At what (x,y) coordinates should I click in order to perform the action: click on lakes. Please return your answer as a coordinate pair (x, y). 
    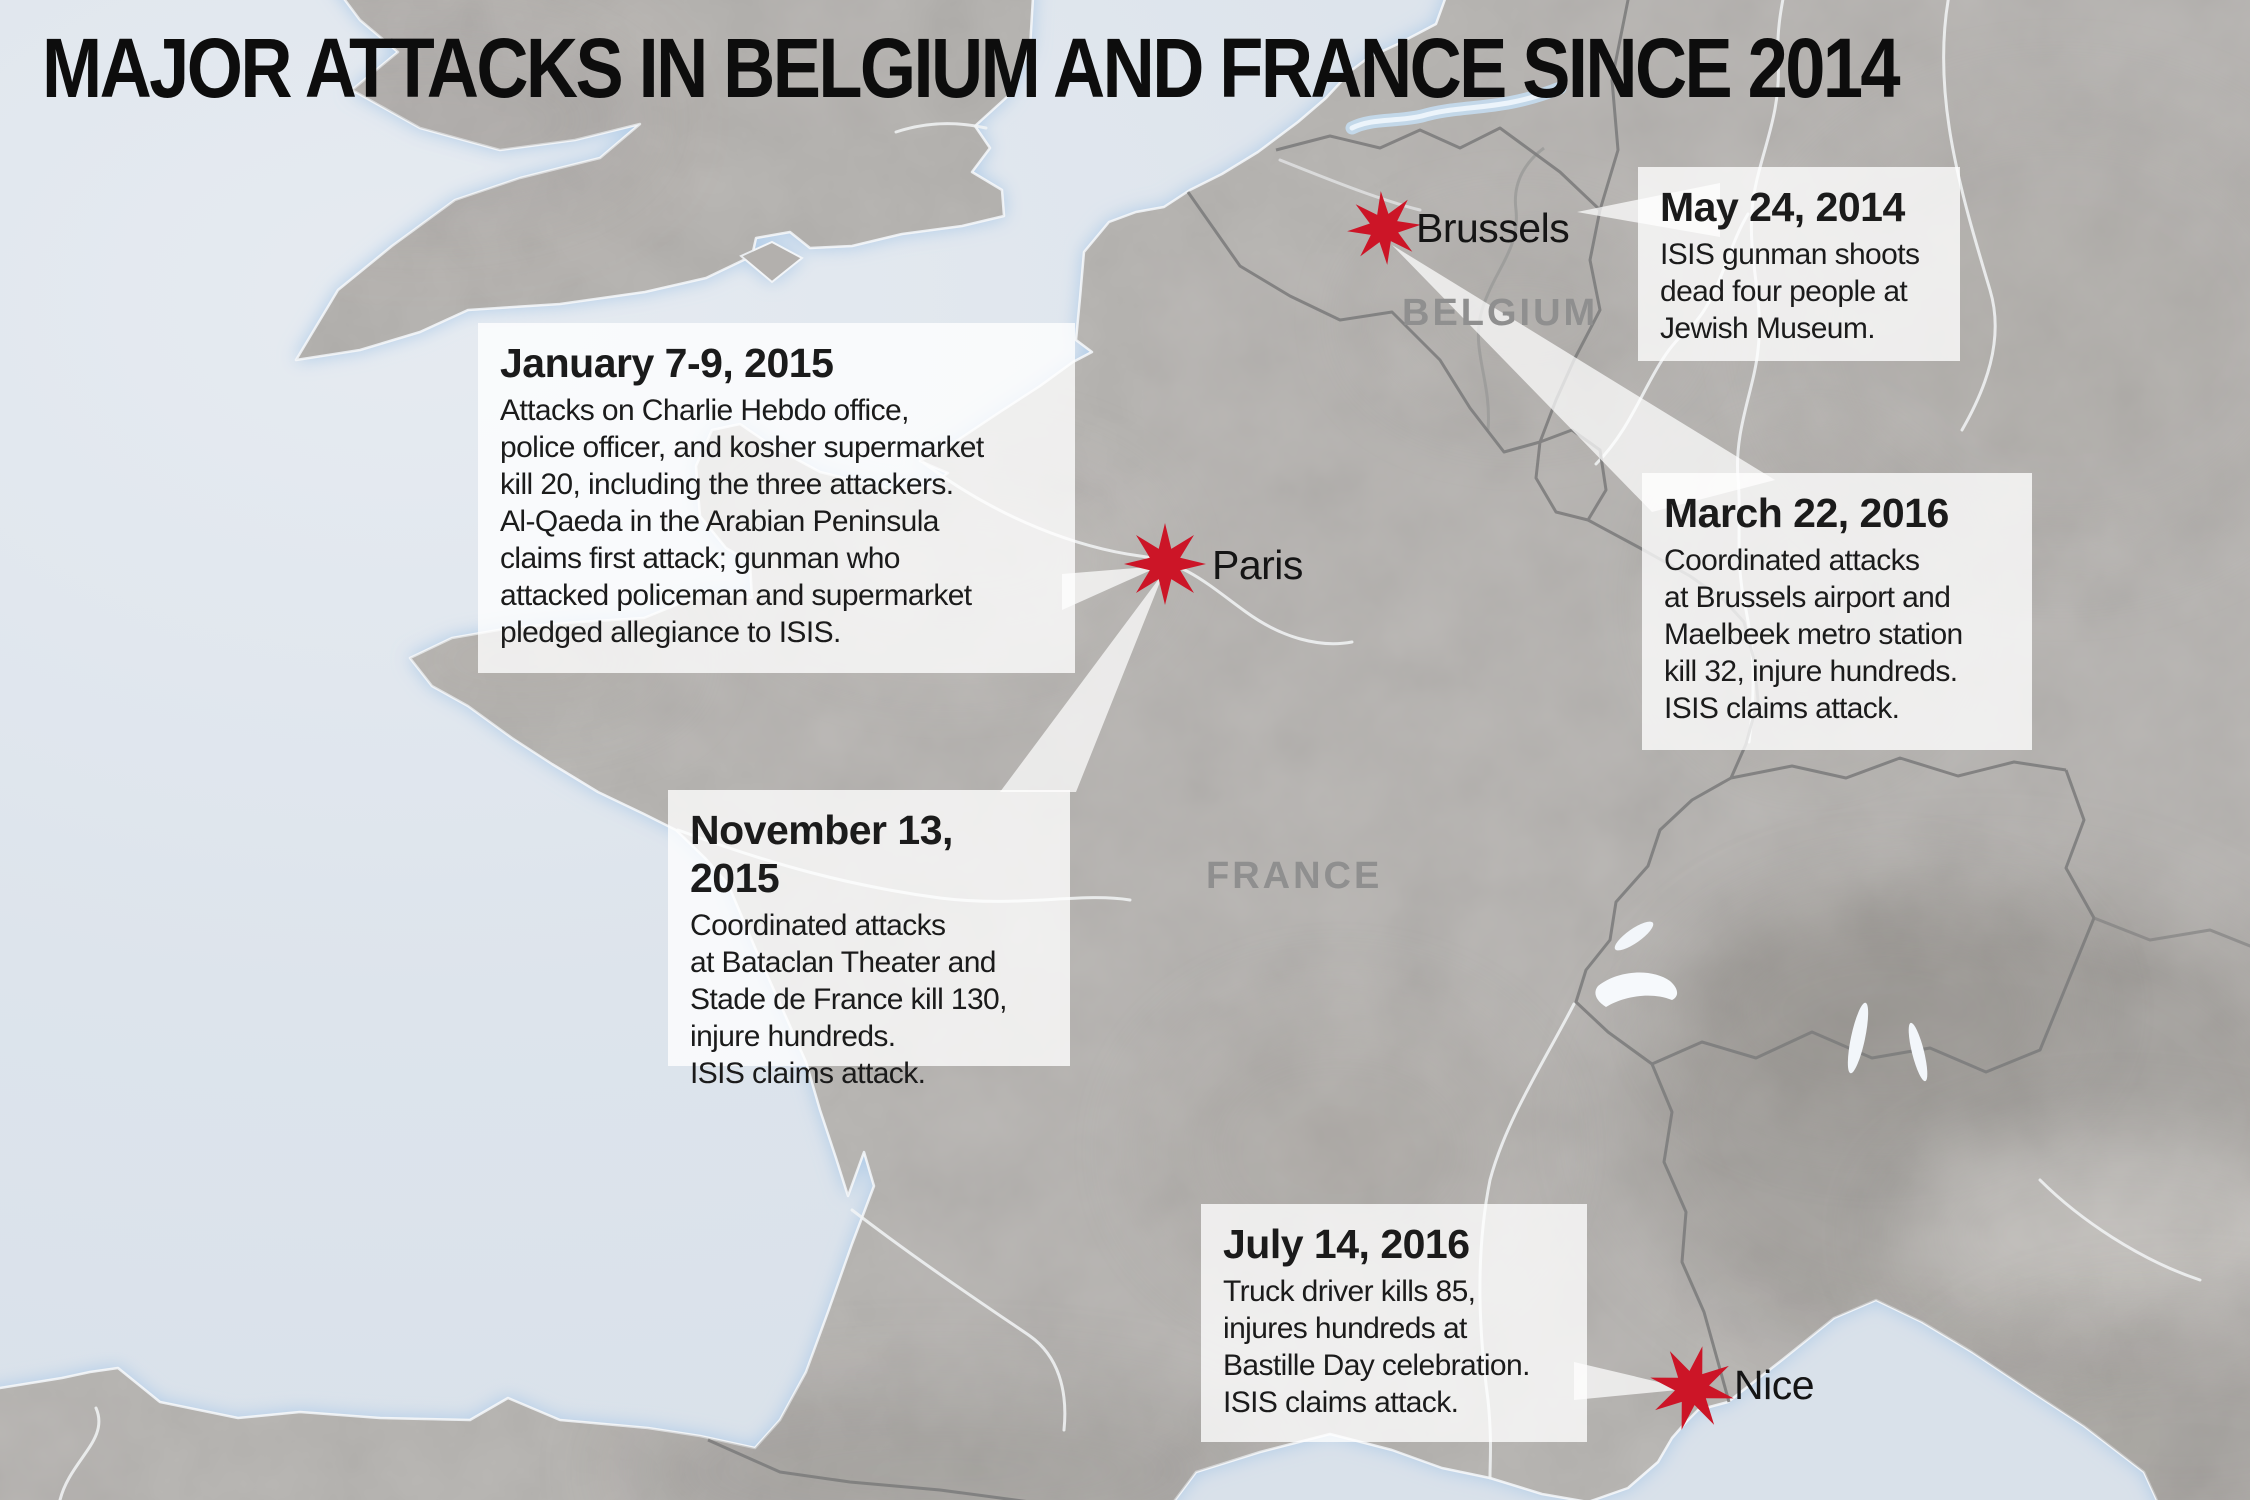
    Looking at the image, I should click on (1761, 1001).